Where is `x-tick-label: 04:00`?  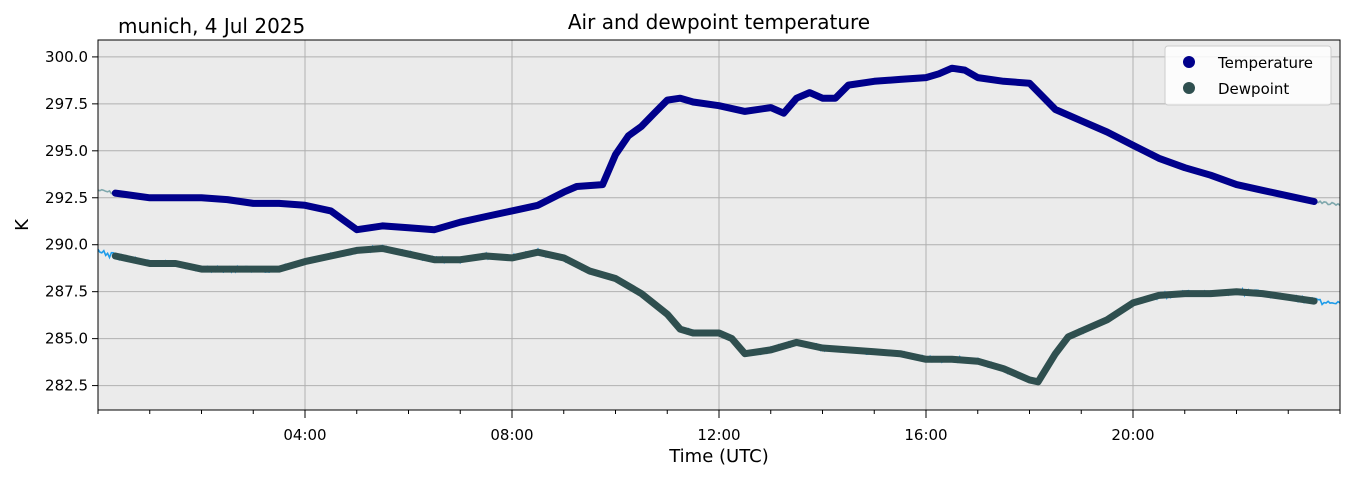 x-tick-label: 04:00 is located at coordinates (304, 435).